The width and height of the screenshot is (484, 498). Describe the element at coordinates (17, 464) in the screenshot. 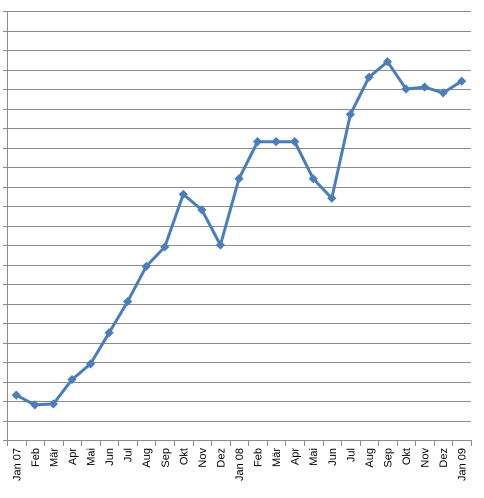

I see `x-tick-label: Jan 07` at that location.